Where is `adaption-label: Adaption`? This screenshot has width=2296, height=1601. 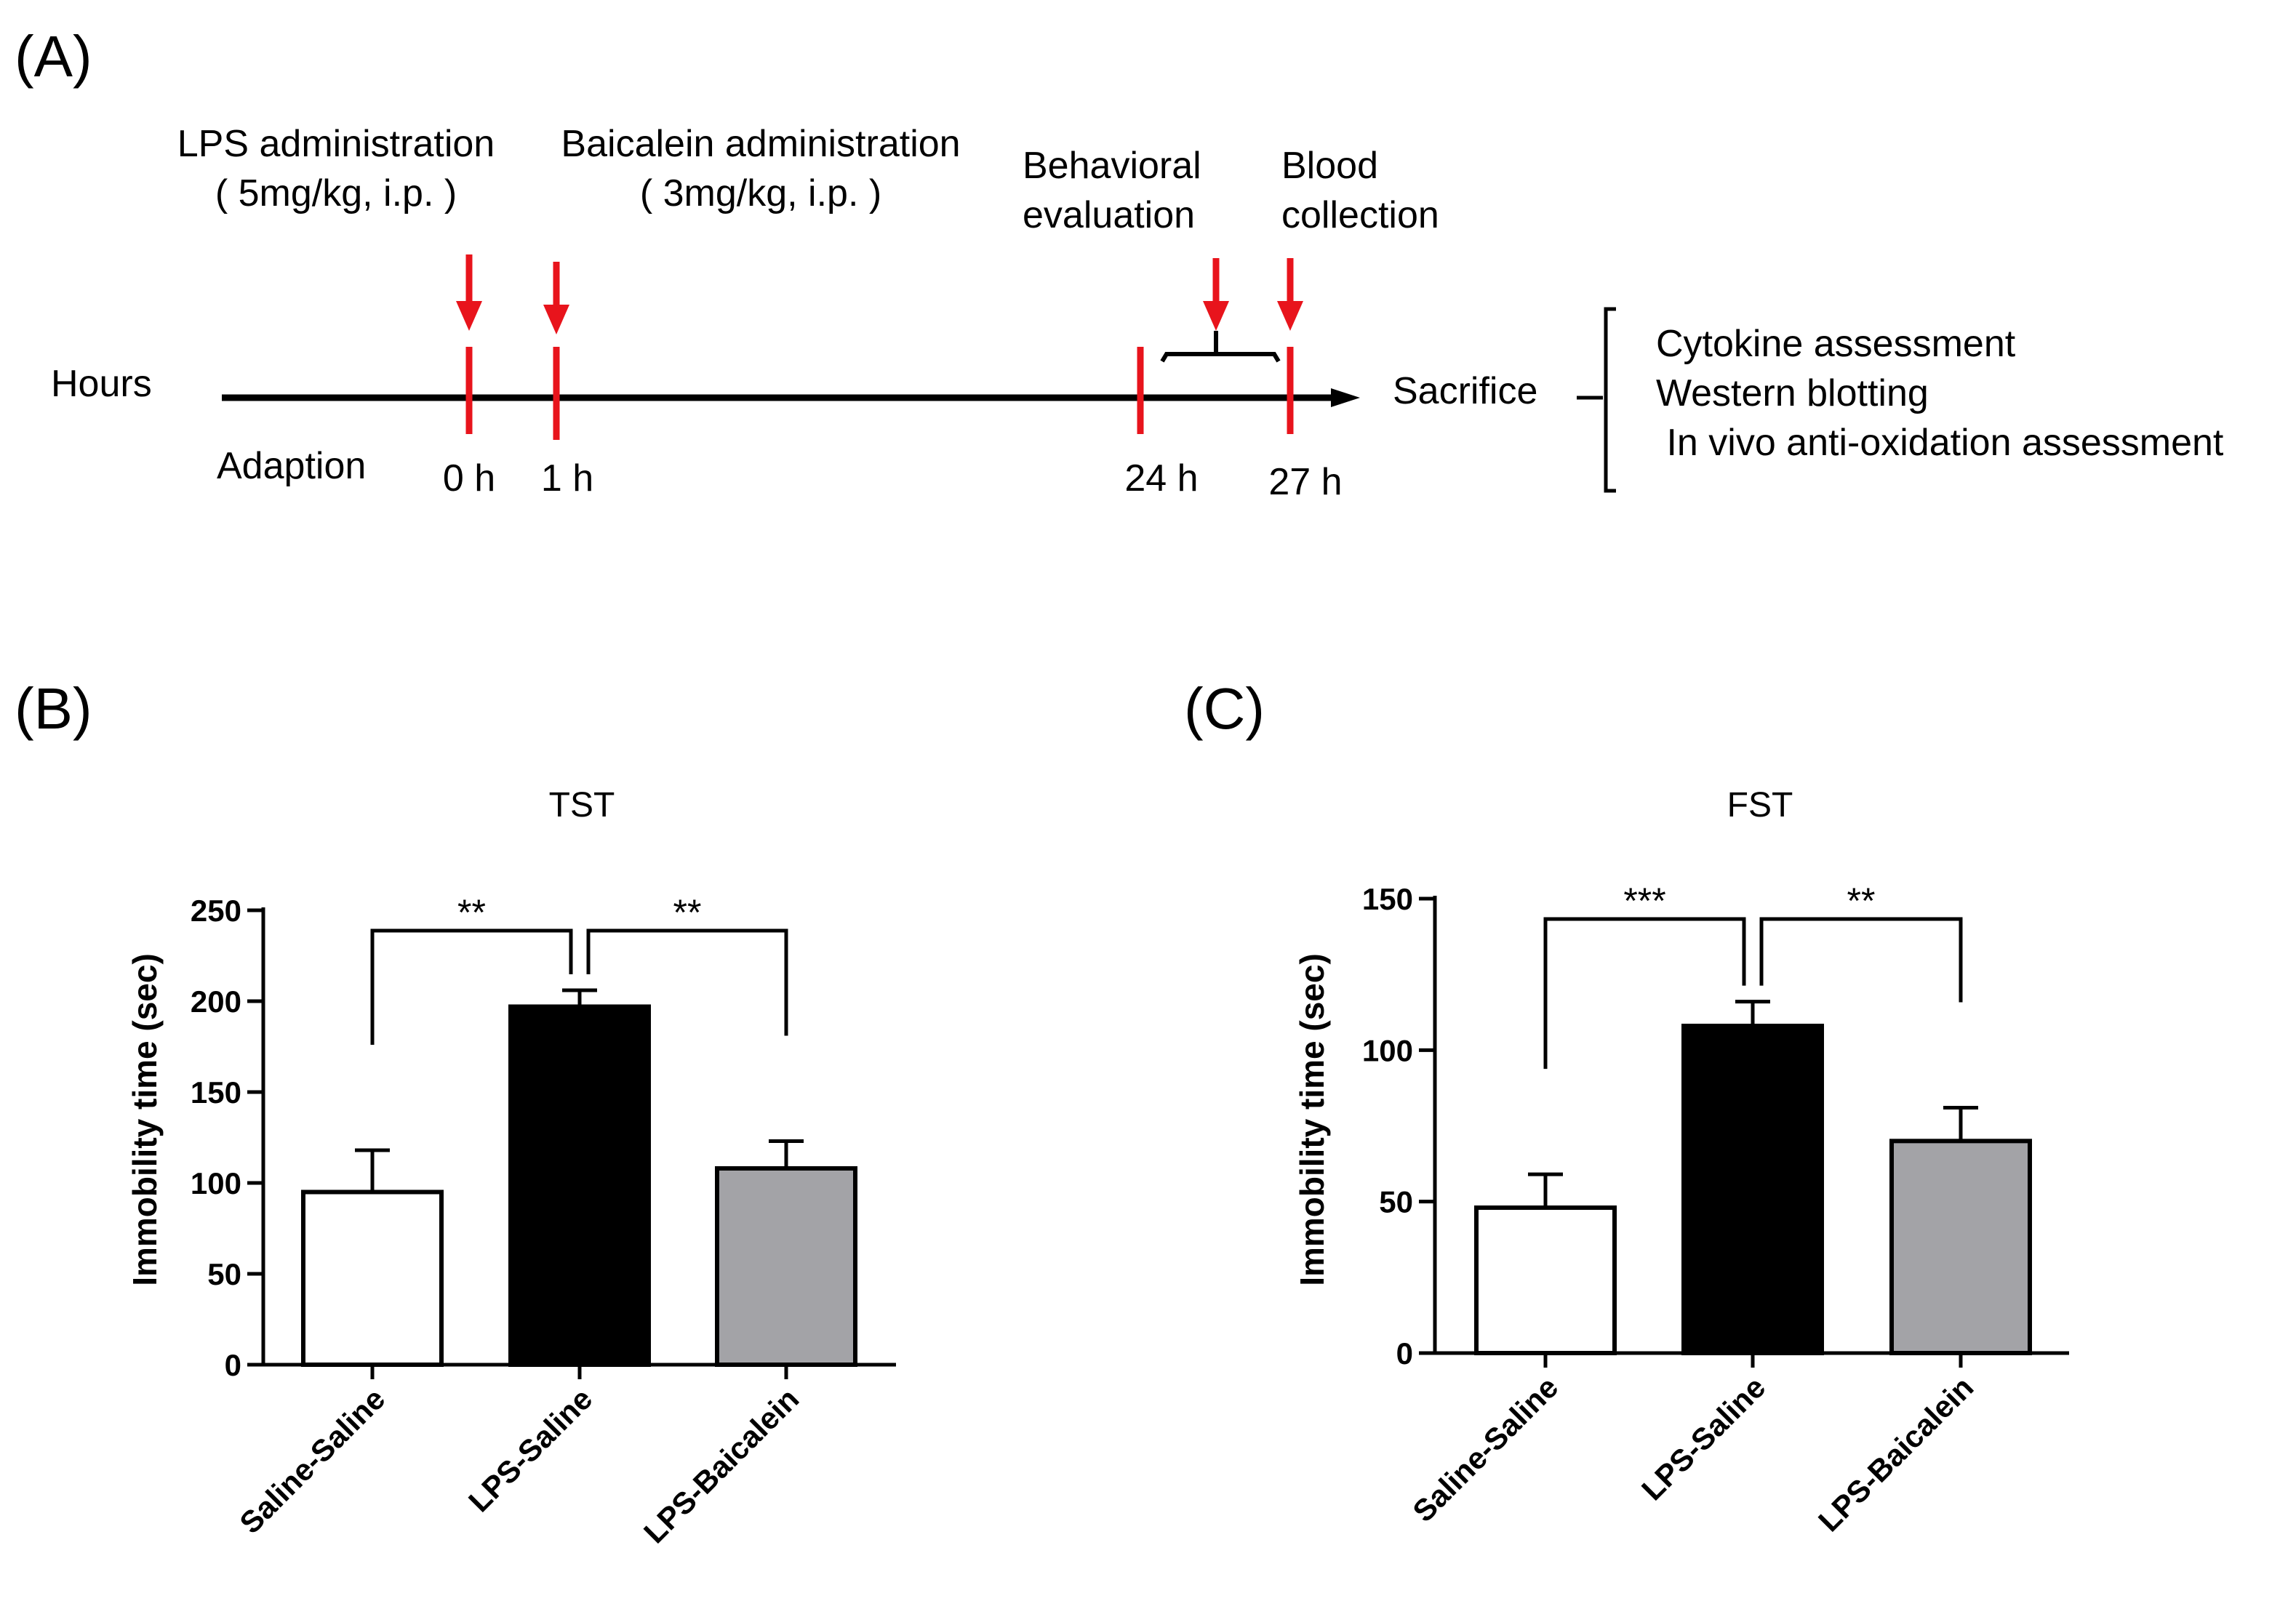 adaption-label: Adaption is located at coordinates (291, 466).